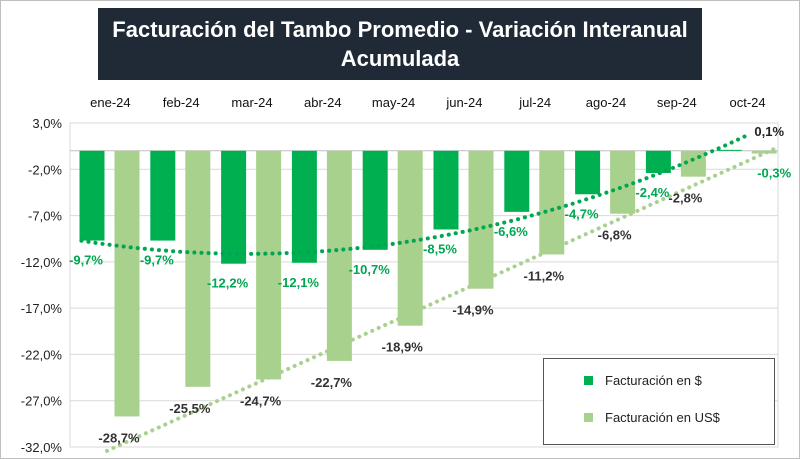  What do you see at coordinates (190, 408) in the screenshot?
I see `data-label-usd: -25,5%` at bounding box center [190, 408].